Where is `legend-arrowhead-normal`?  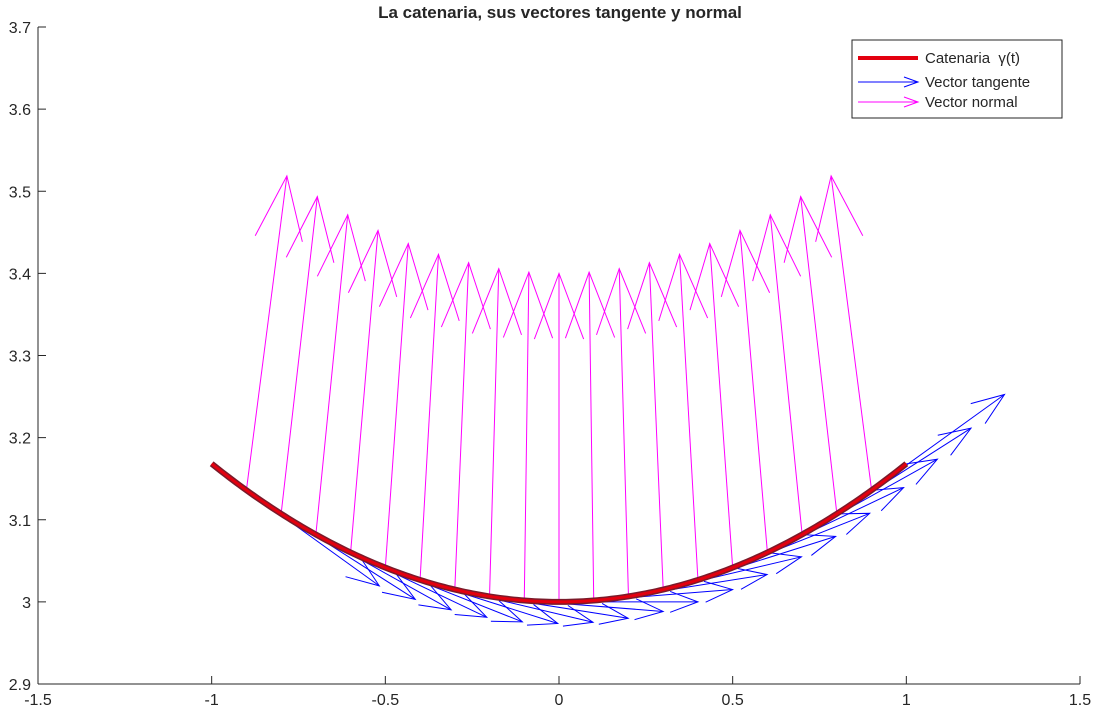
legend-arrowhead-normal is located at coordinates (911, 102).